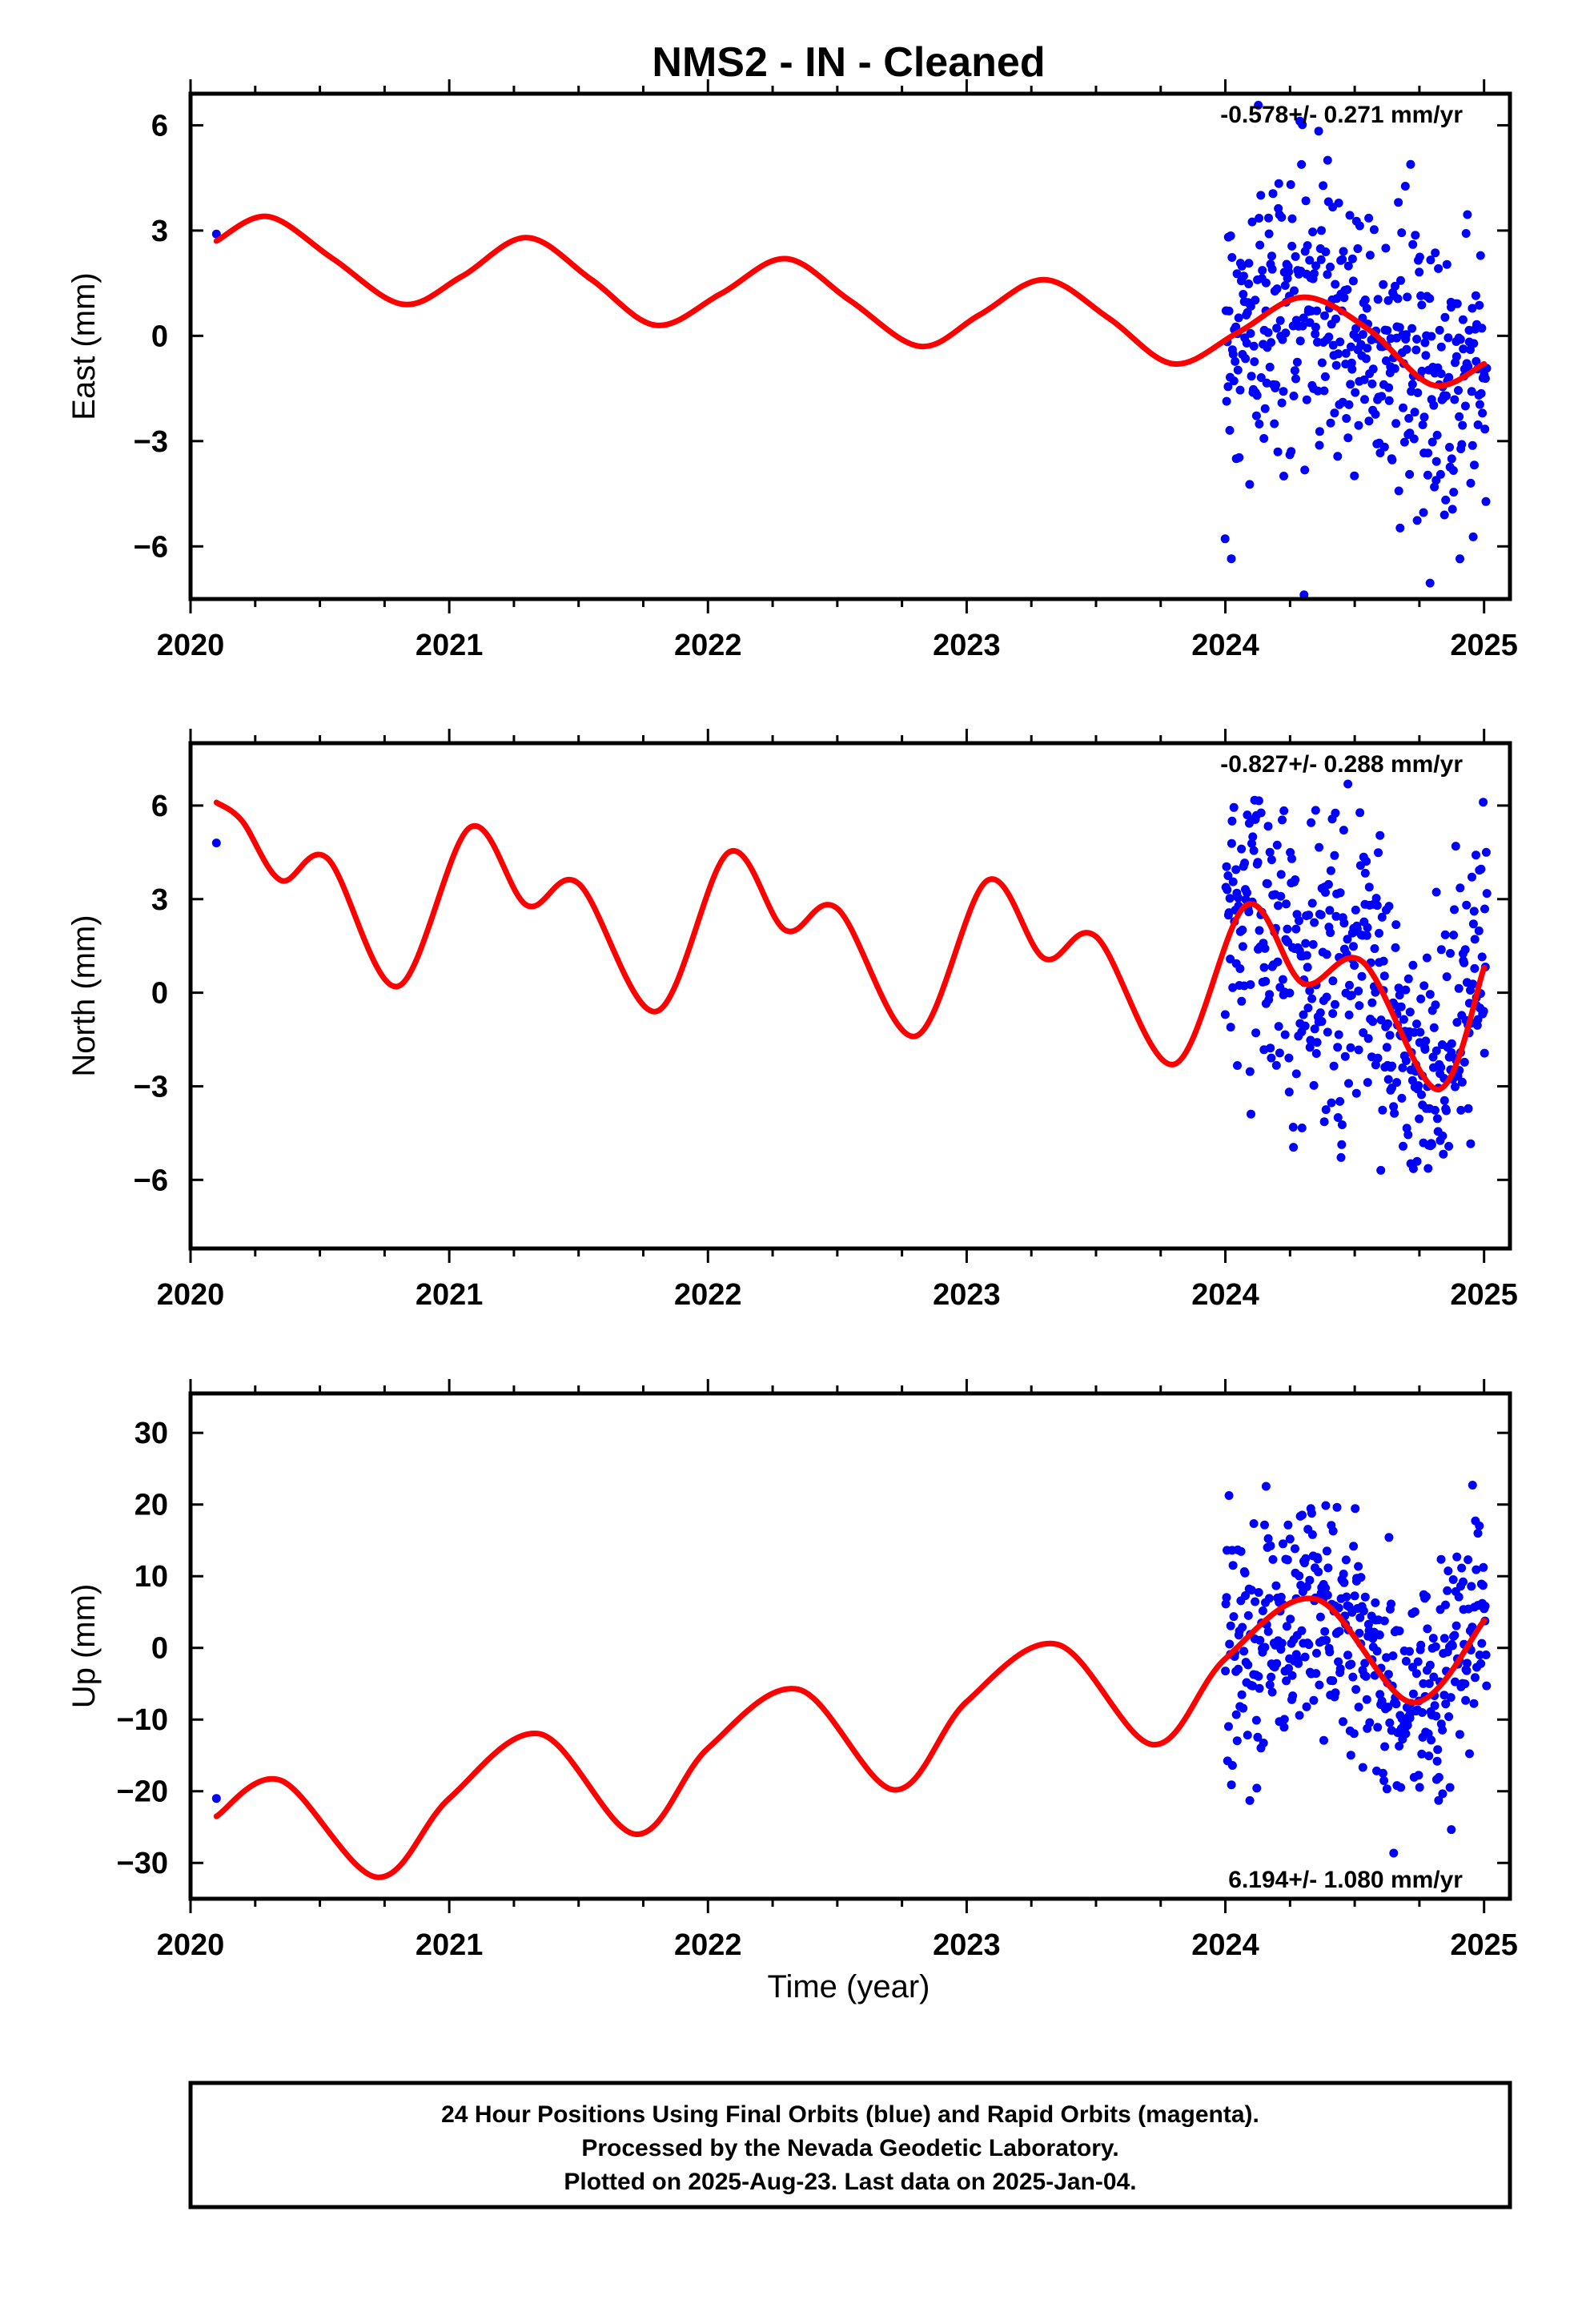  Describe the element at coordinates (151, 1433) in the screenshot. I see `up-ytick-label: 30` at that location.